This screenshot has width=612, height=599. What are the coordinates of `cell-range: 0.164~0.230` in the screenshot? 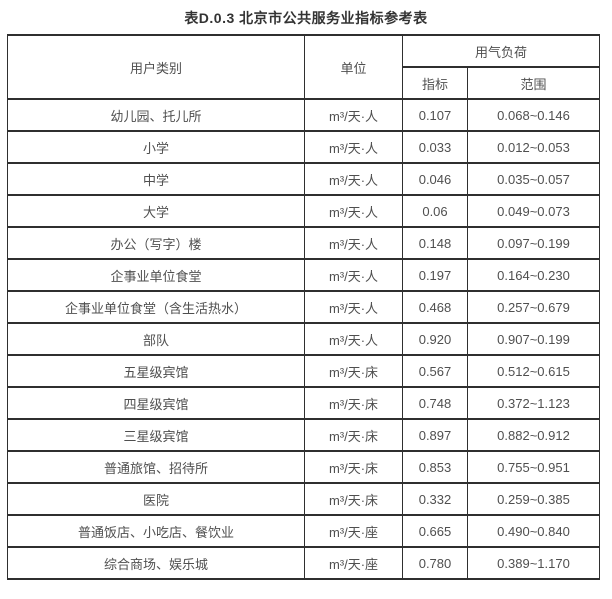 It's located at (533, 275).